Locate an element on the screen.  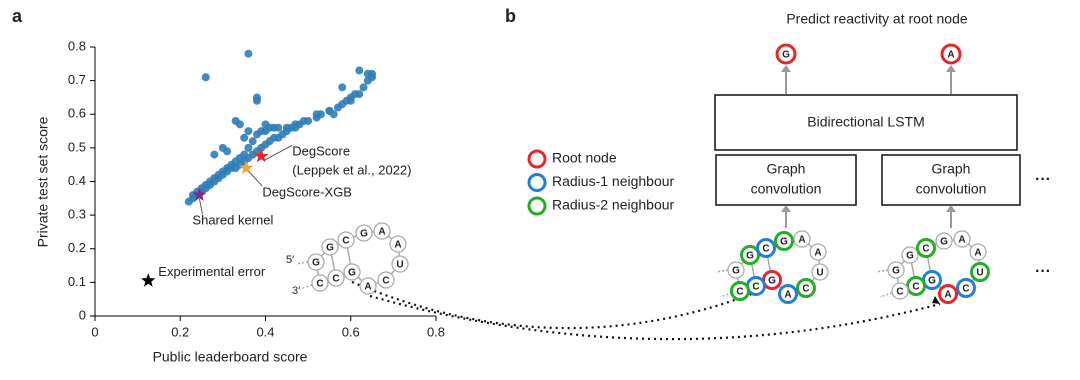
y-tick-label: 0.4 is located at coordinates (77, 180).